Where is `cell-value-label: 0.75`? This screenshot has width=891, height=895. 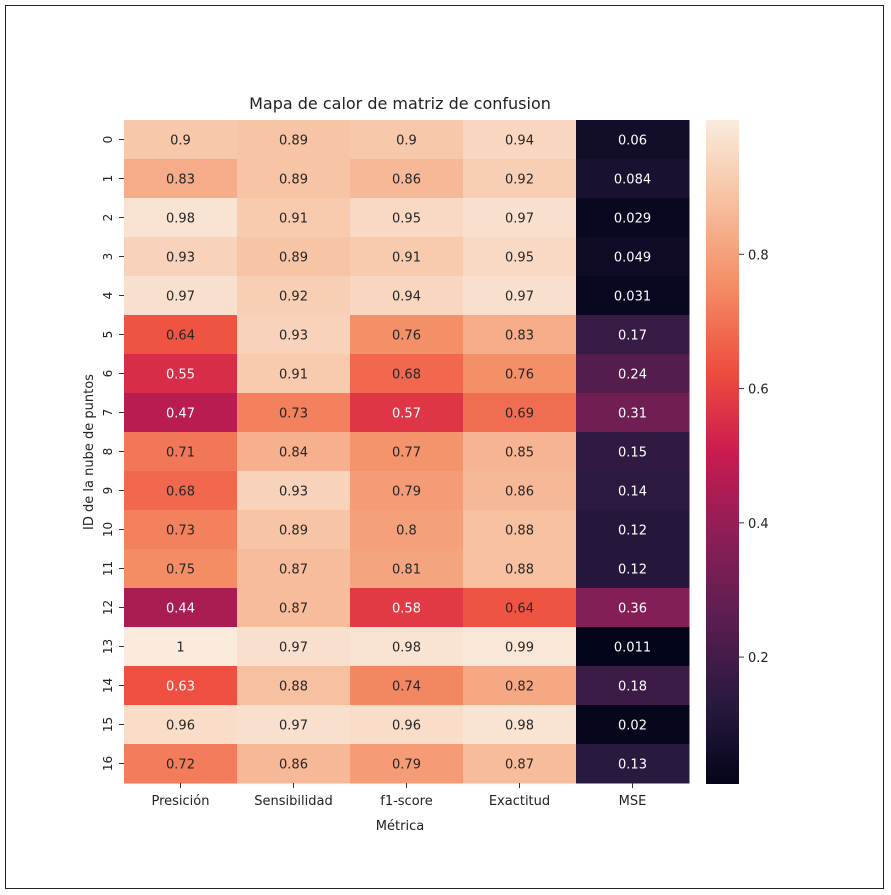
cell-value-label: 0.75 is located at coordinates (180, 570).